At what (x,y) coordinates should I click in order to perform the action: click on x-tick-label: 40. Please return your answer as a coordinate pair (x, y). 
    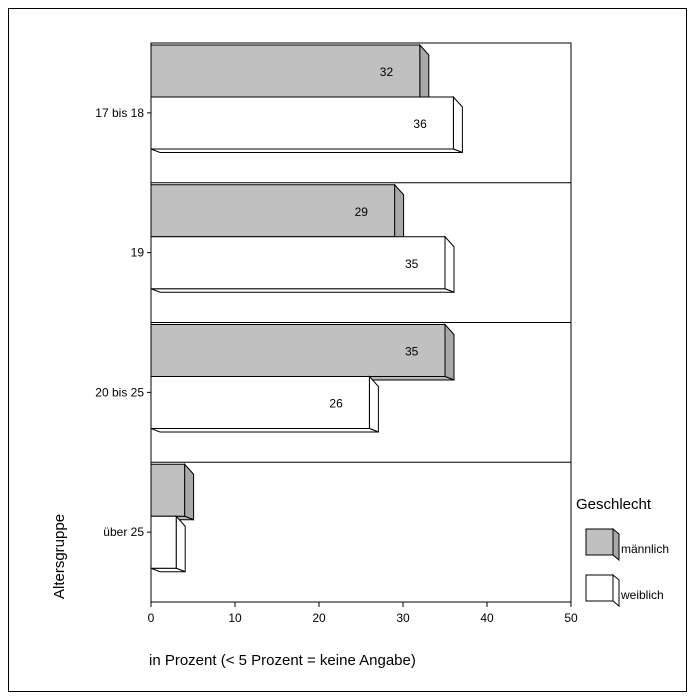
    Looking at the image, I should click on (487, 618).